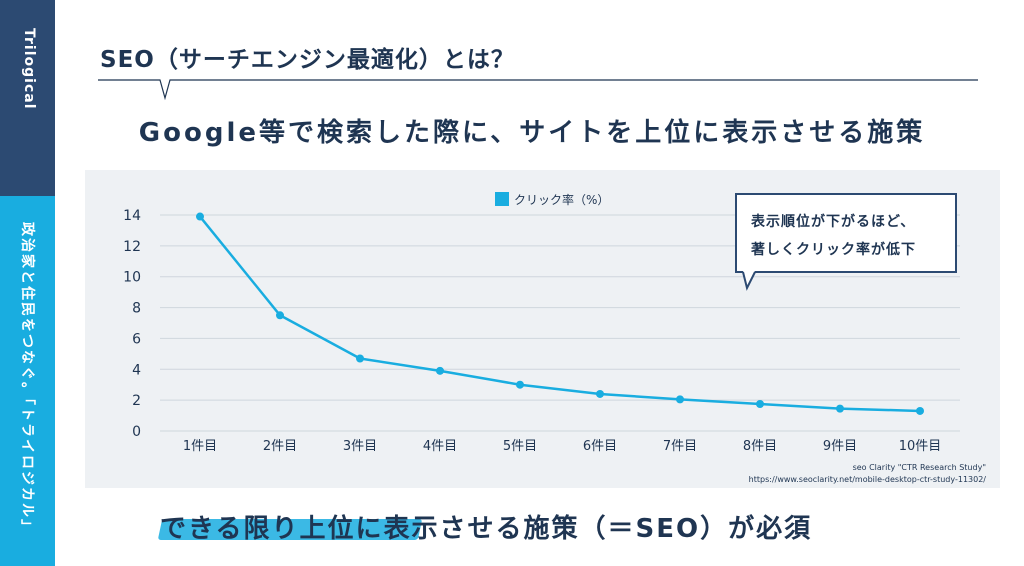 This screenshot has height=566, width=1024. Describe the element at coordinates (760, 446) in the screenshot. I see `x-tick-label: 8件目` at that location.